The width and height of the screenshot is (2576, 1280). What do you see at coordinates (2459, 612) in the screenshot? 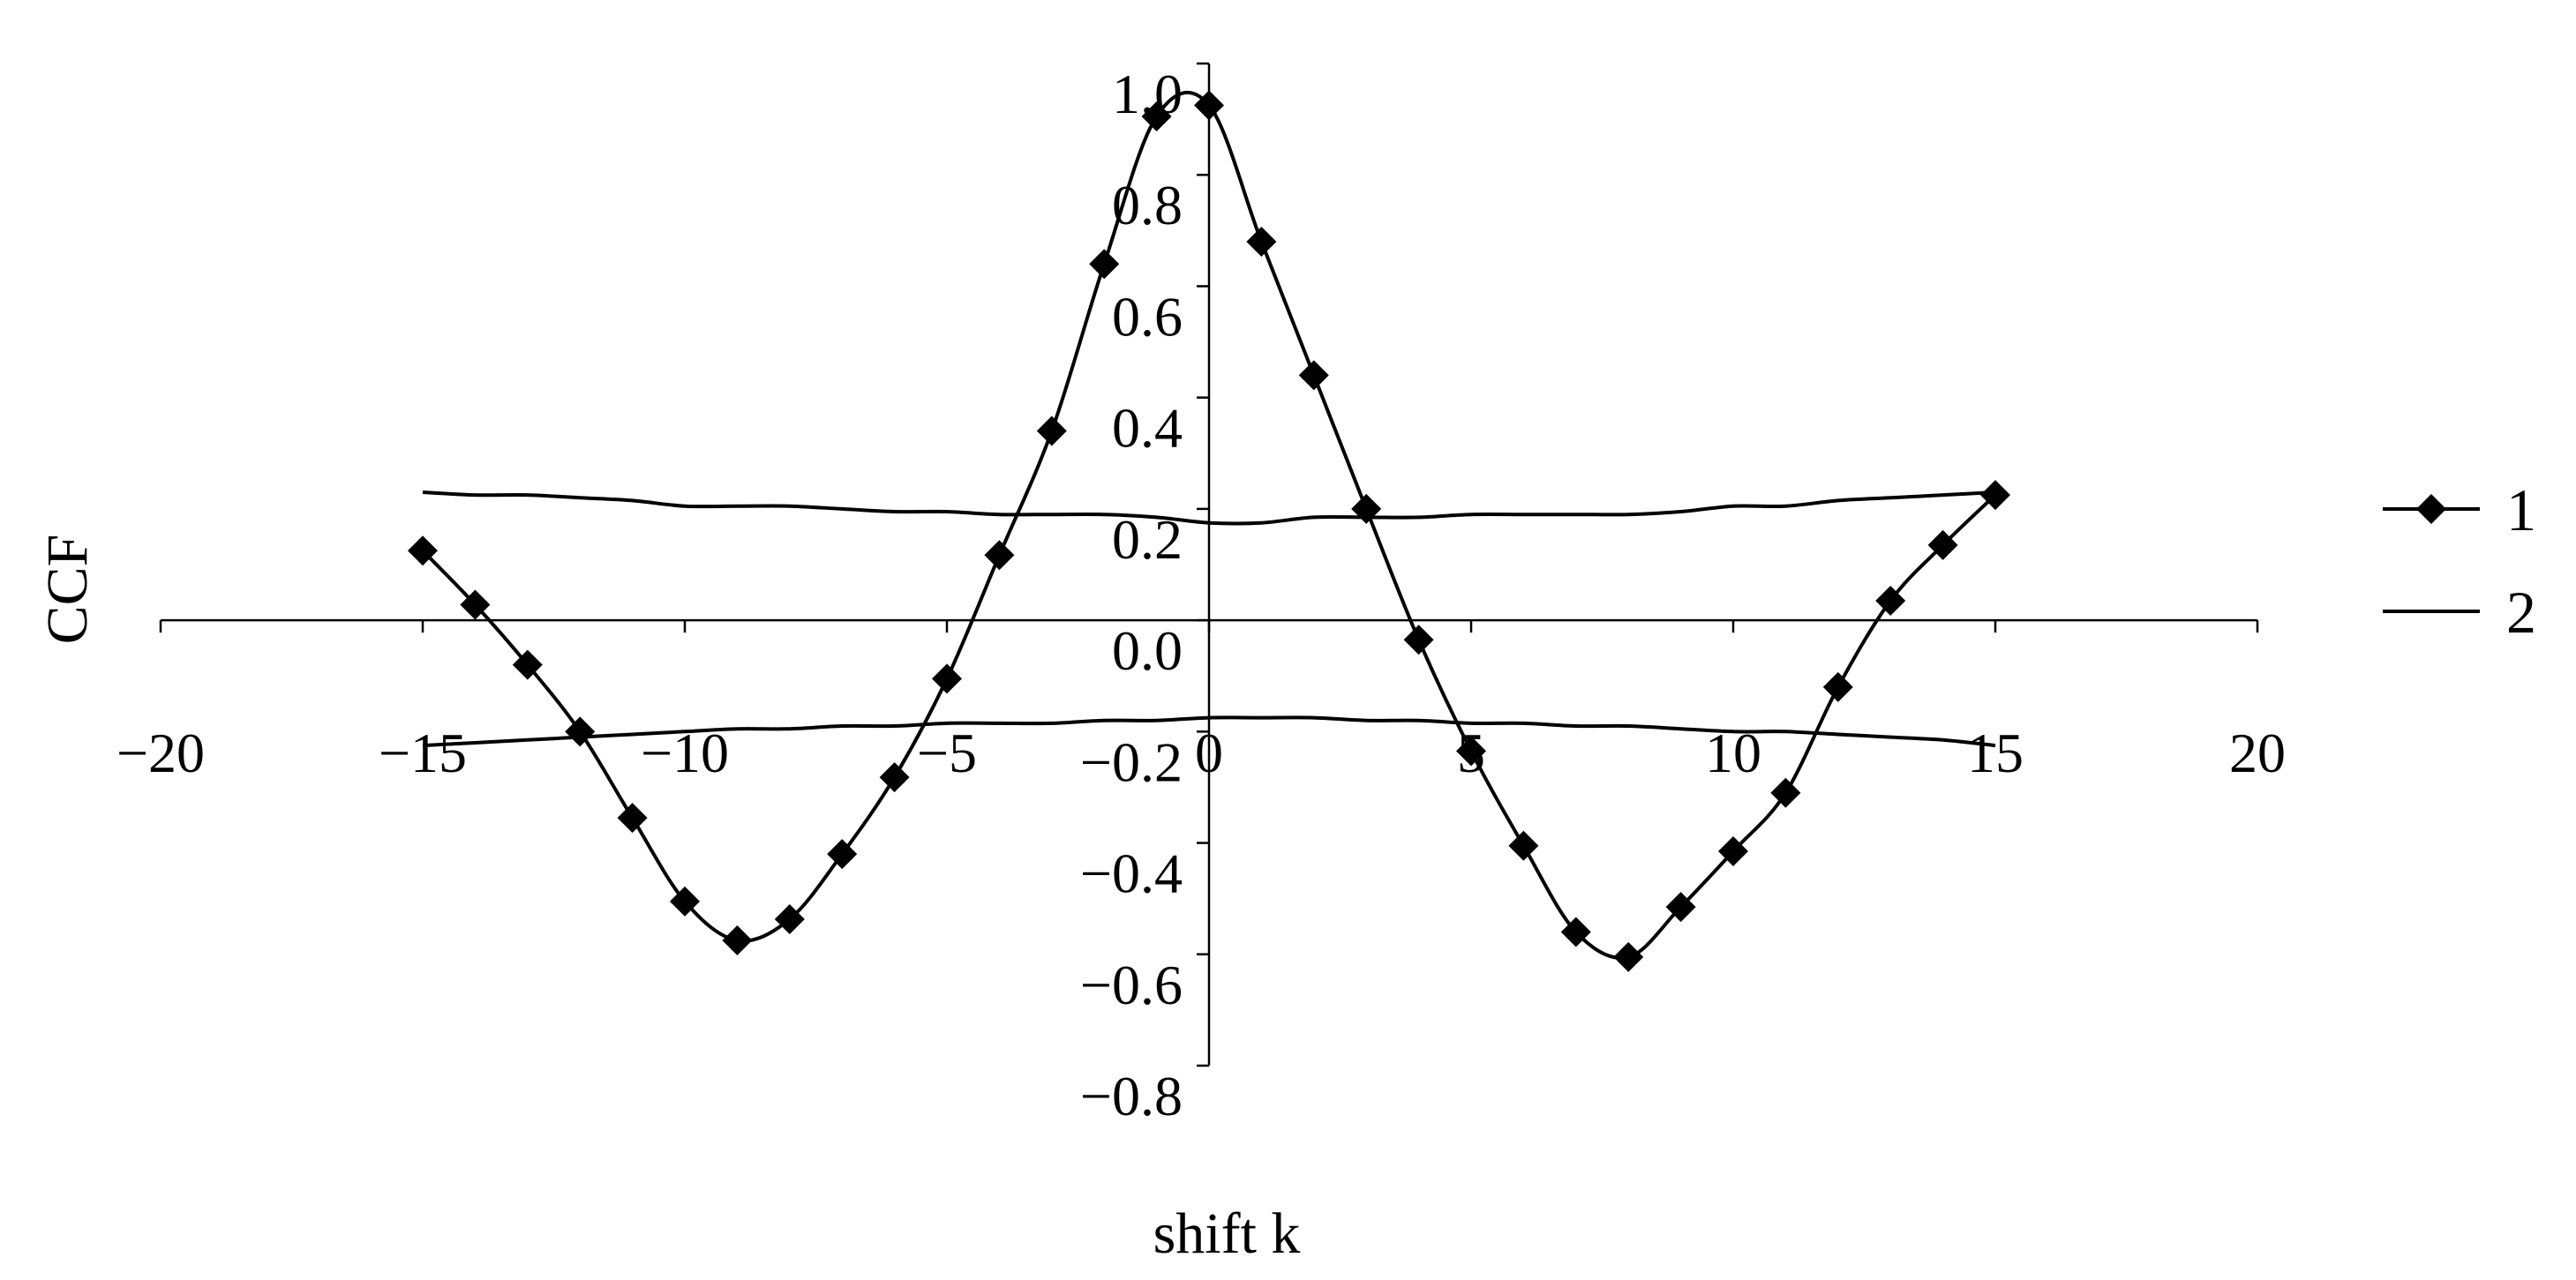
I see `legend-entry-2: 2` at bounding box center [2459, 612].